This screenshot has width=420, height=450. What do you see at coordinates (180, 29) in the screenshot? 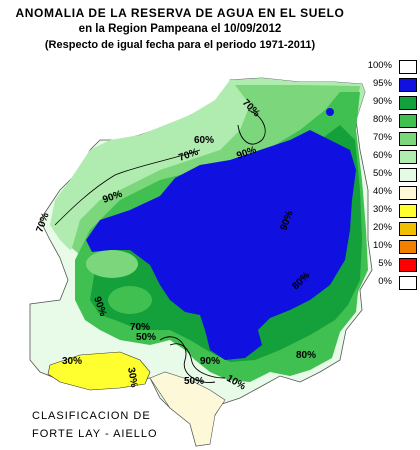
I see `map-subtitle-date: en la Region Pampeana el 10/09/2012` at bounding box center [180, 29].